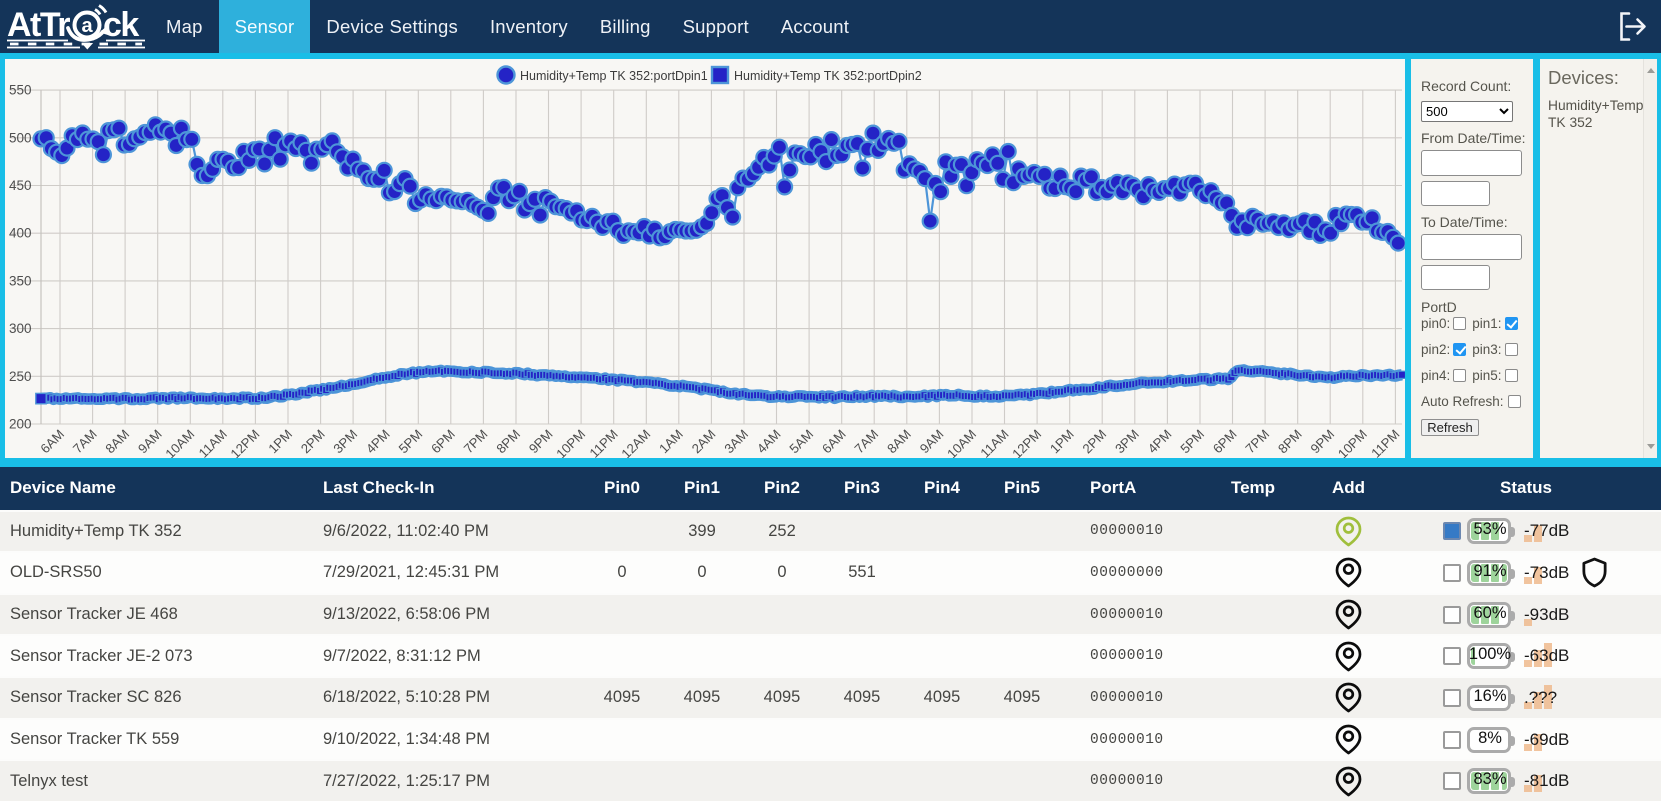 Image resolution: width=1661 pixels, height=801 pixels. Describe the element at coordinates (20, 280) in the screenshot. I see `svg-text: 350` at that location.